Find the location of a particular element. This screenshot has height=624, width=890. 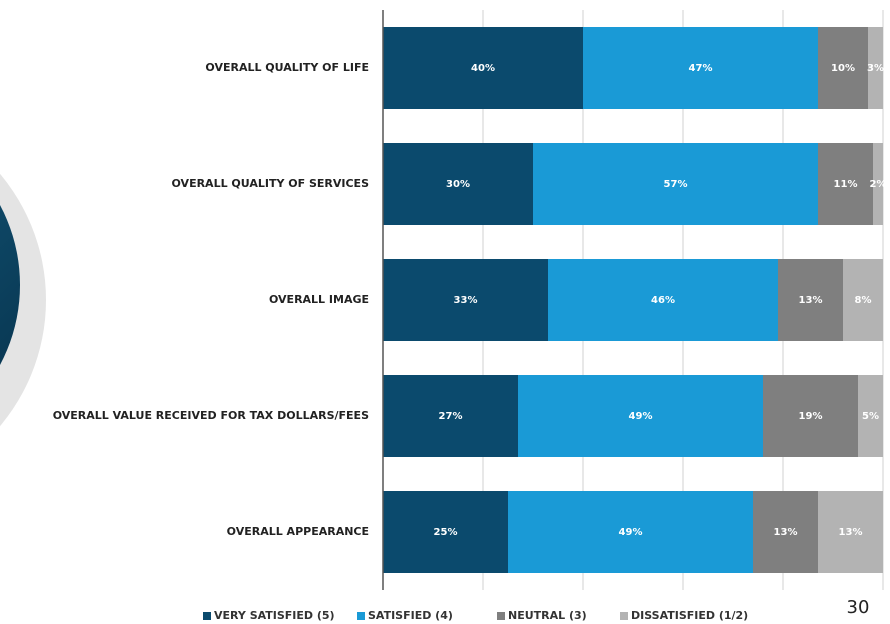

value-label: 30% is located at coordinates (458, 184).